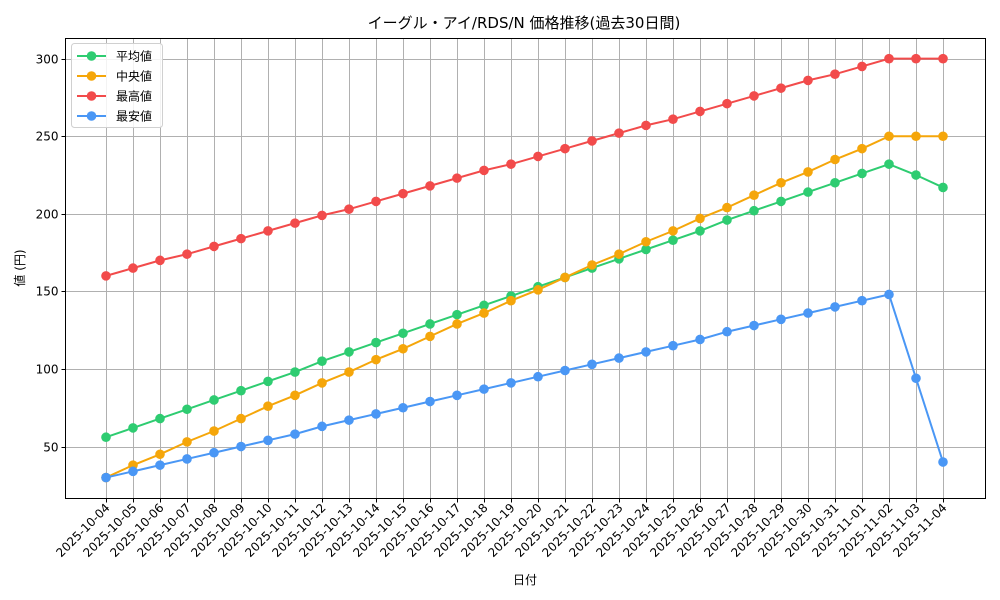  Describe the element at coordinates (47, 137) in the screenshot. I see `y-tick-label: 250` at that location.